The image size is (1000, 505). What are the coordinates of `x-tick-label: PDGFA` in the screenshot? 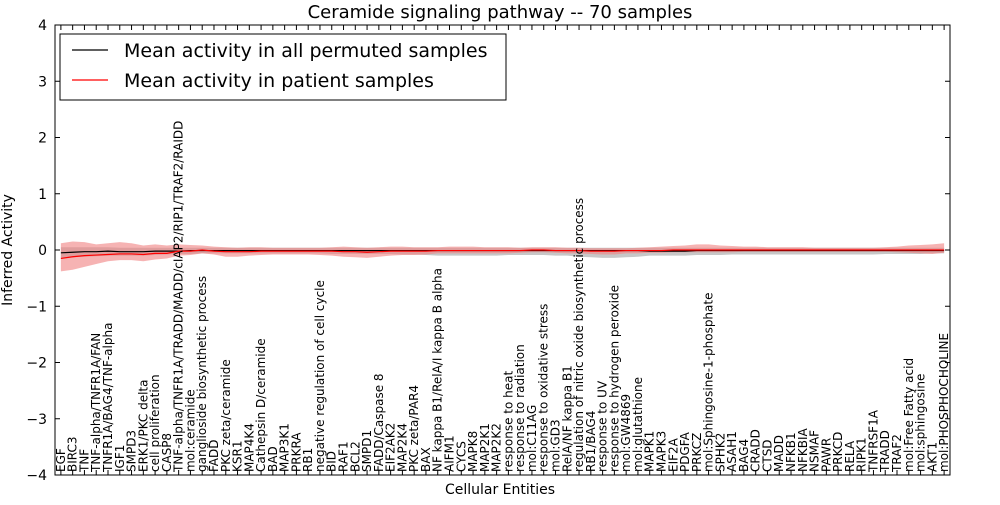 It's located at (685, 451).